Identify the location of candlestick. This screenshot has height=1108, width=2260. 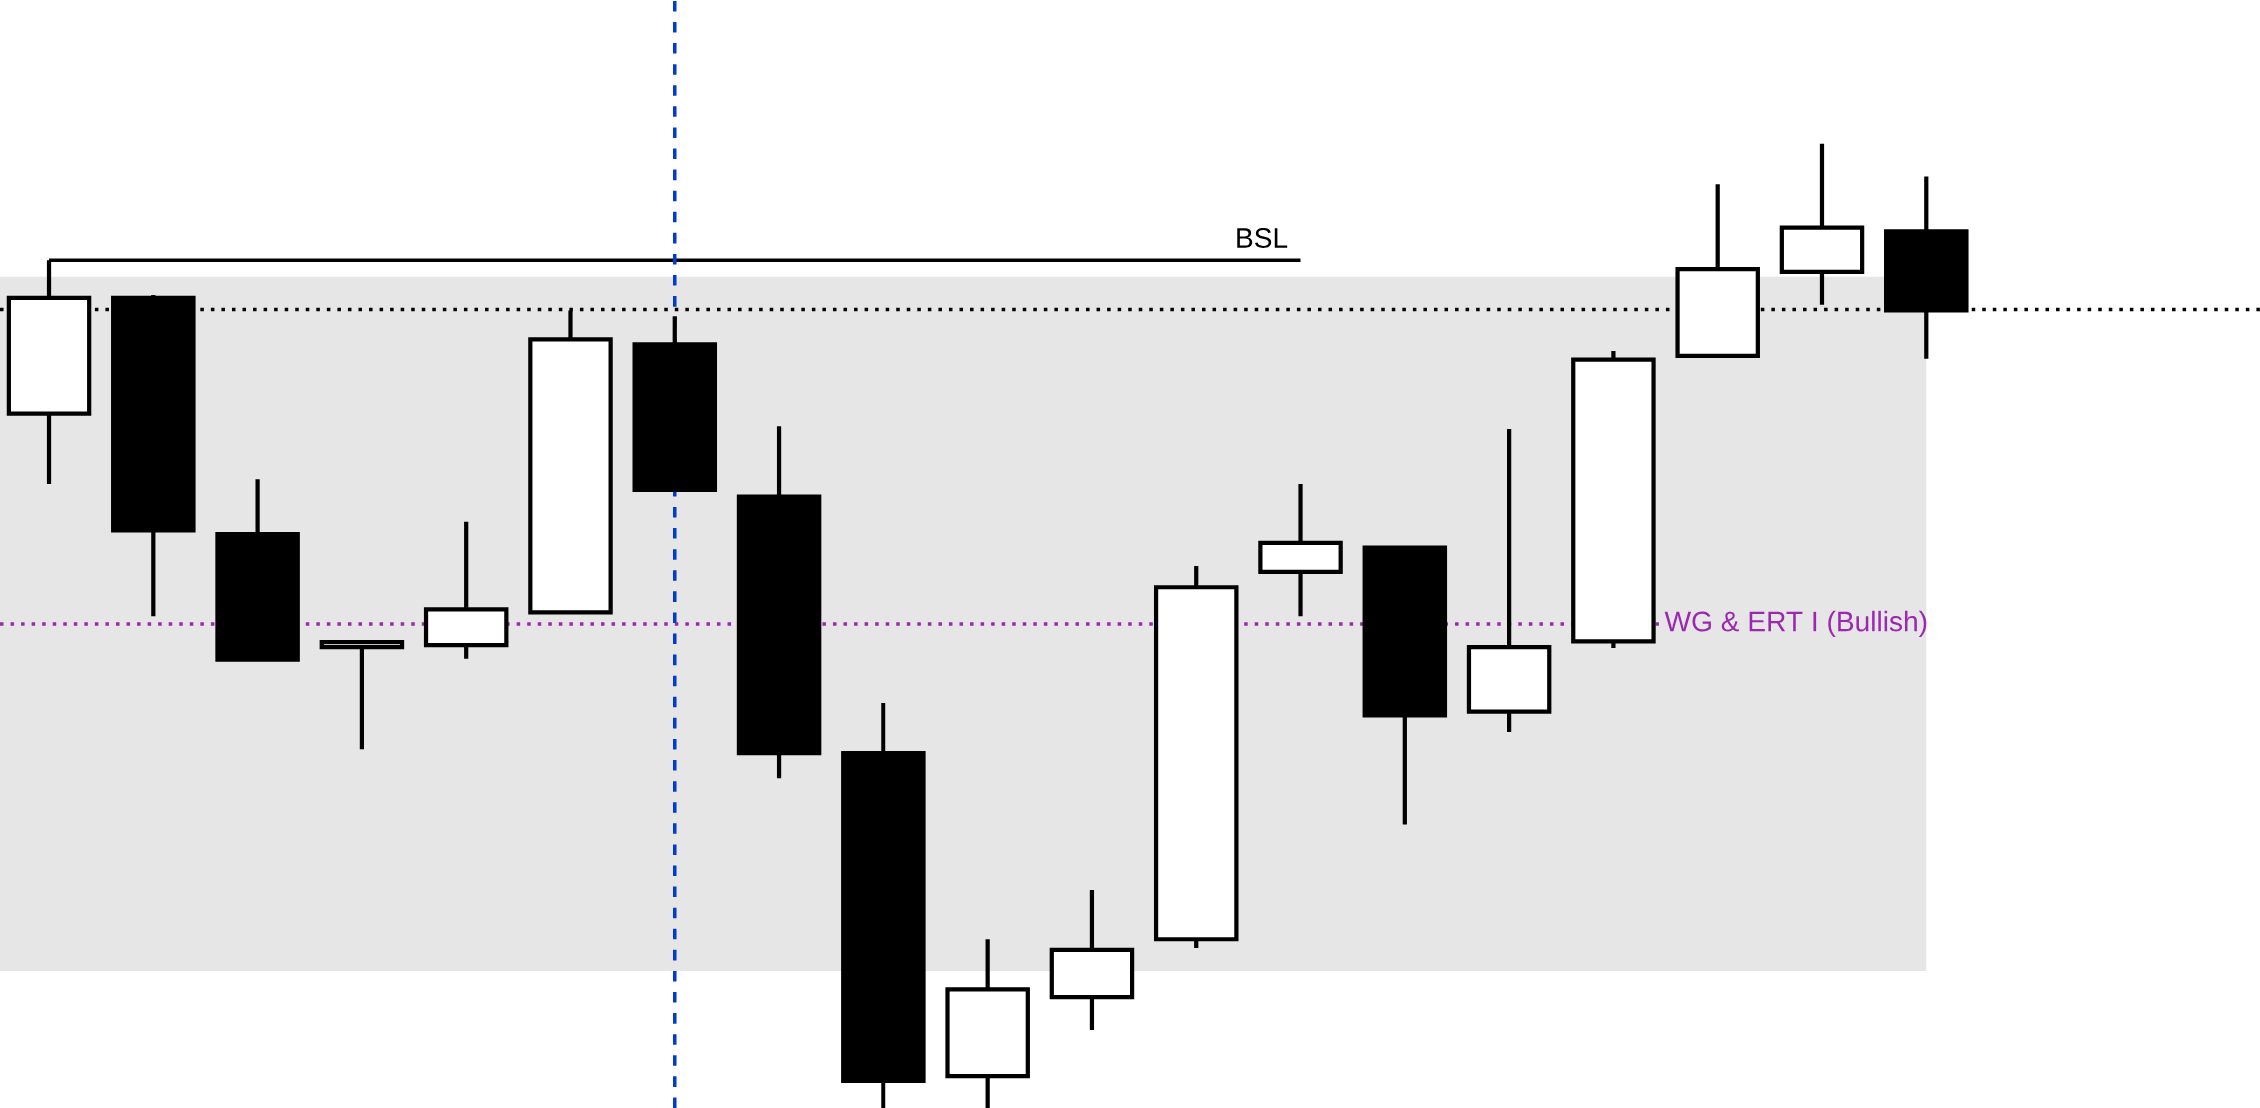
(362, 695).